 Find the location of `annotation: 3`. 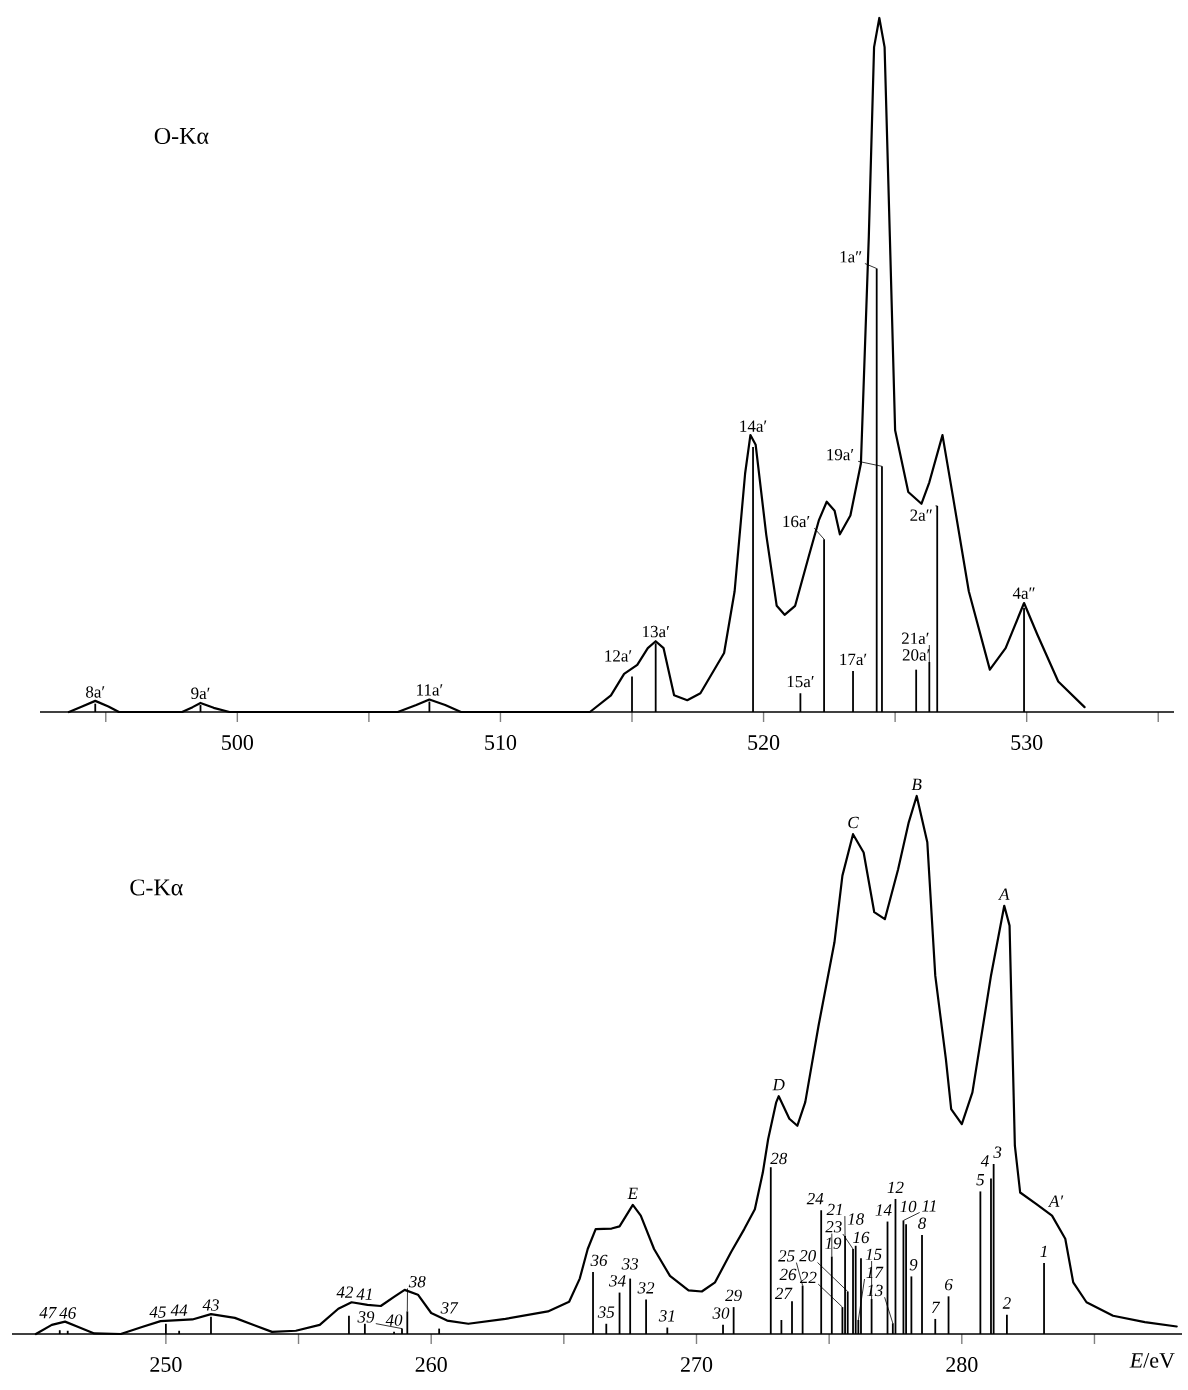

annotation: 3 is located at coordinates (997, 1152).